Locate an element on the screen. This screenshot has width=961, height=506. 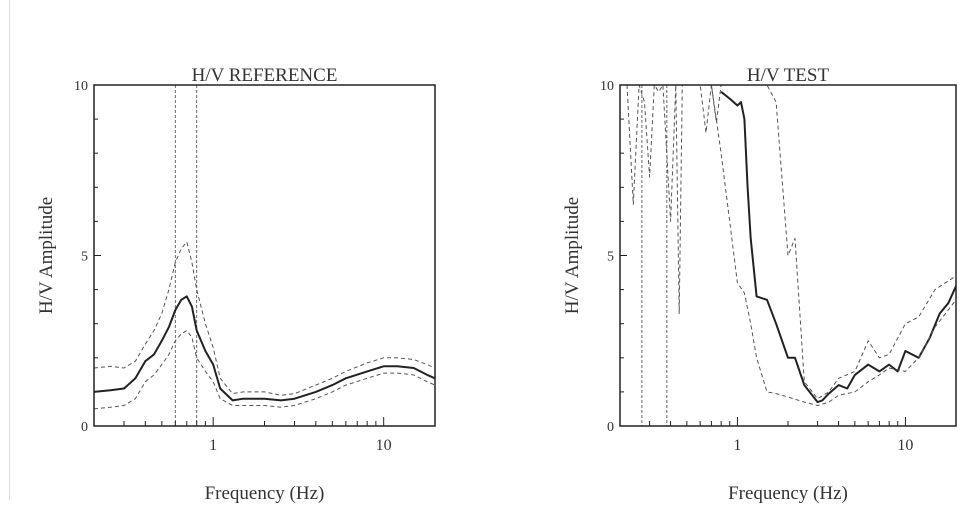
series-group is located at coordinates (264, 325).